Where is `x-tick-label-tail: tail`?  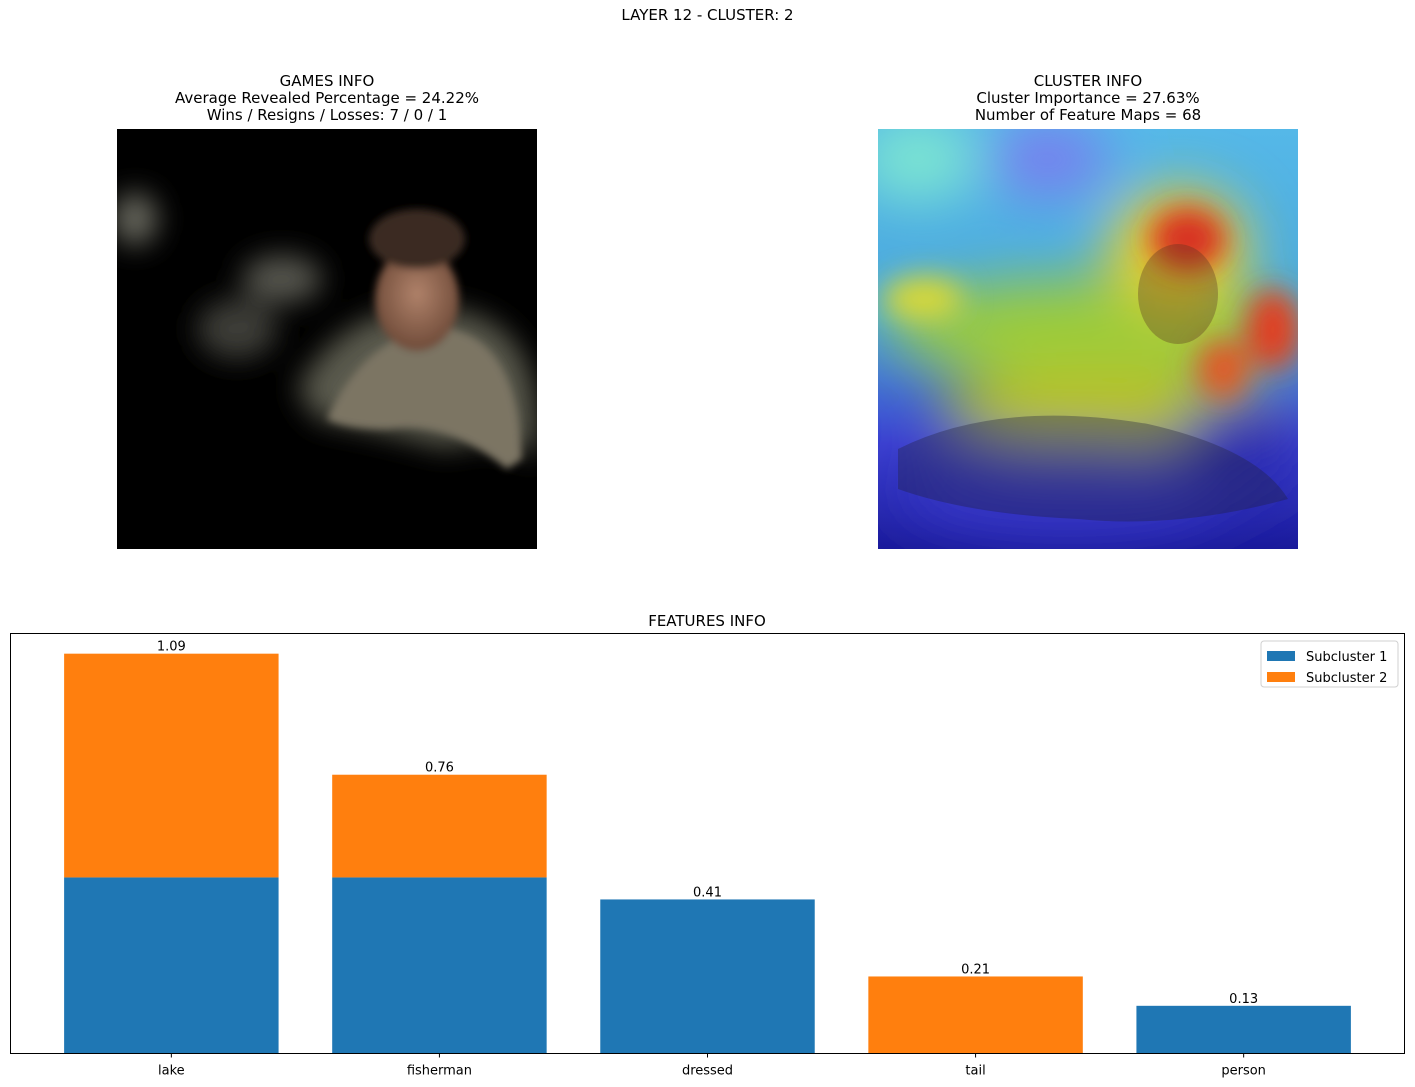 x-tick-label-tail: tail is located at coordinates (975, 1071).